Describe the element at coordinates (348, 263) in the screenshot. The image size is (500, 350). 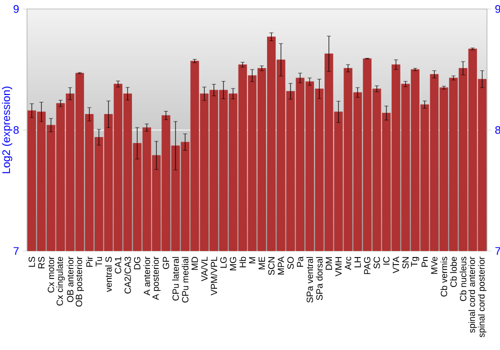
I see `x-tick-label: Arc` at that location.